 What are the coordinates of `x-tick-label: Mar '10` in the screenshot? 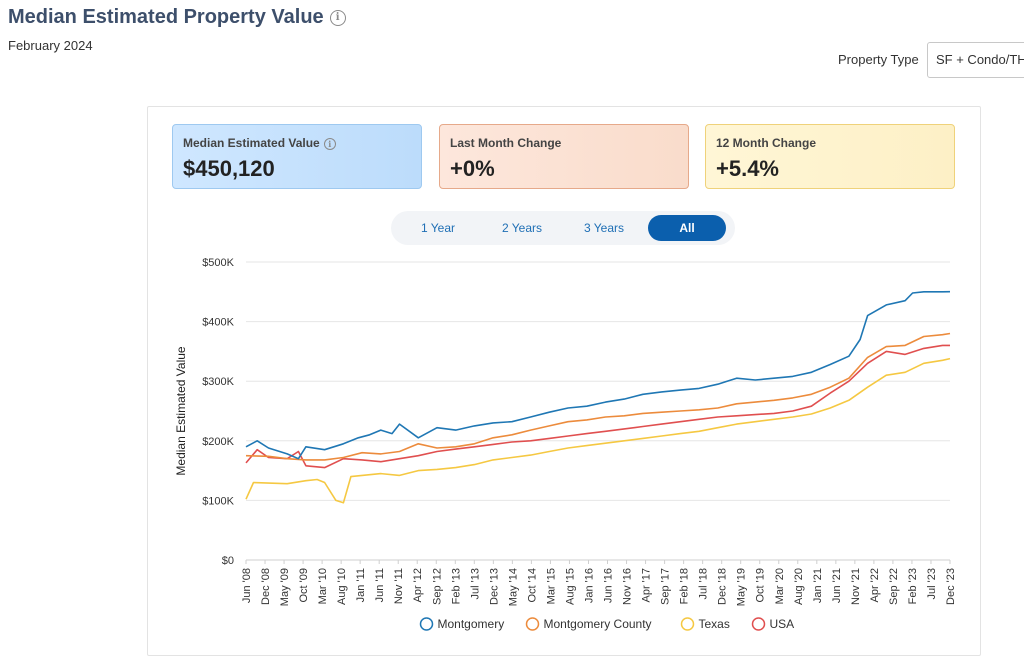 It's located at (323, 586).